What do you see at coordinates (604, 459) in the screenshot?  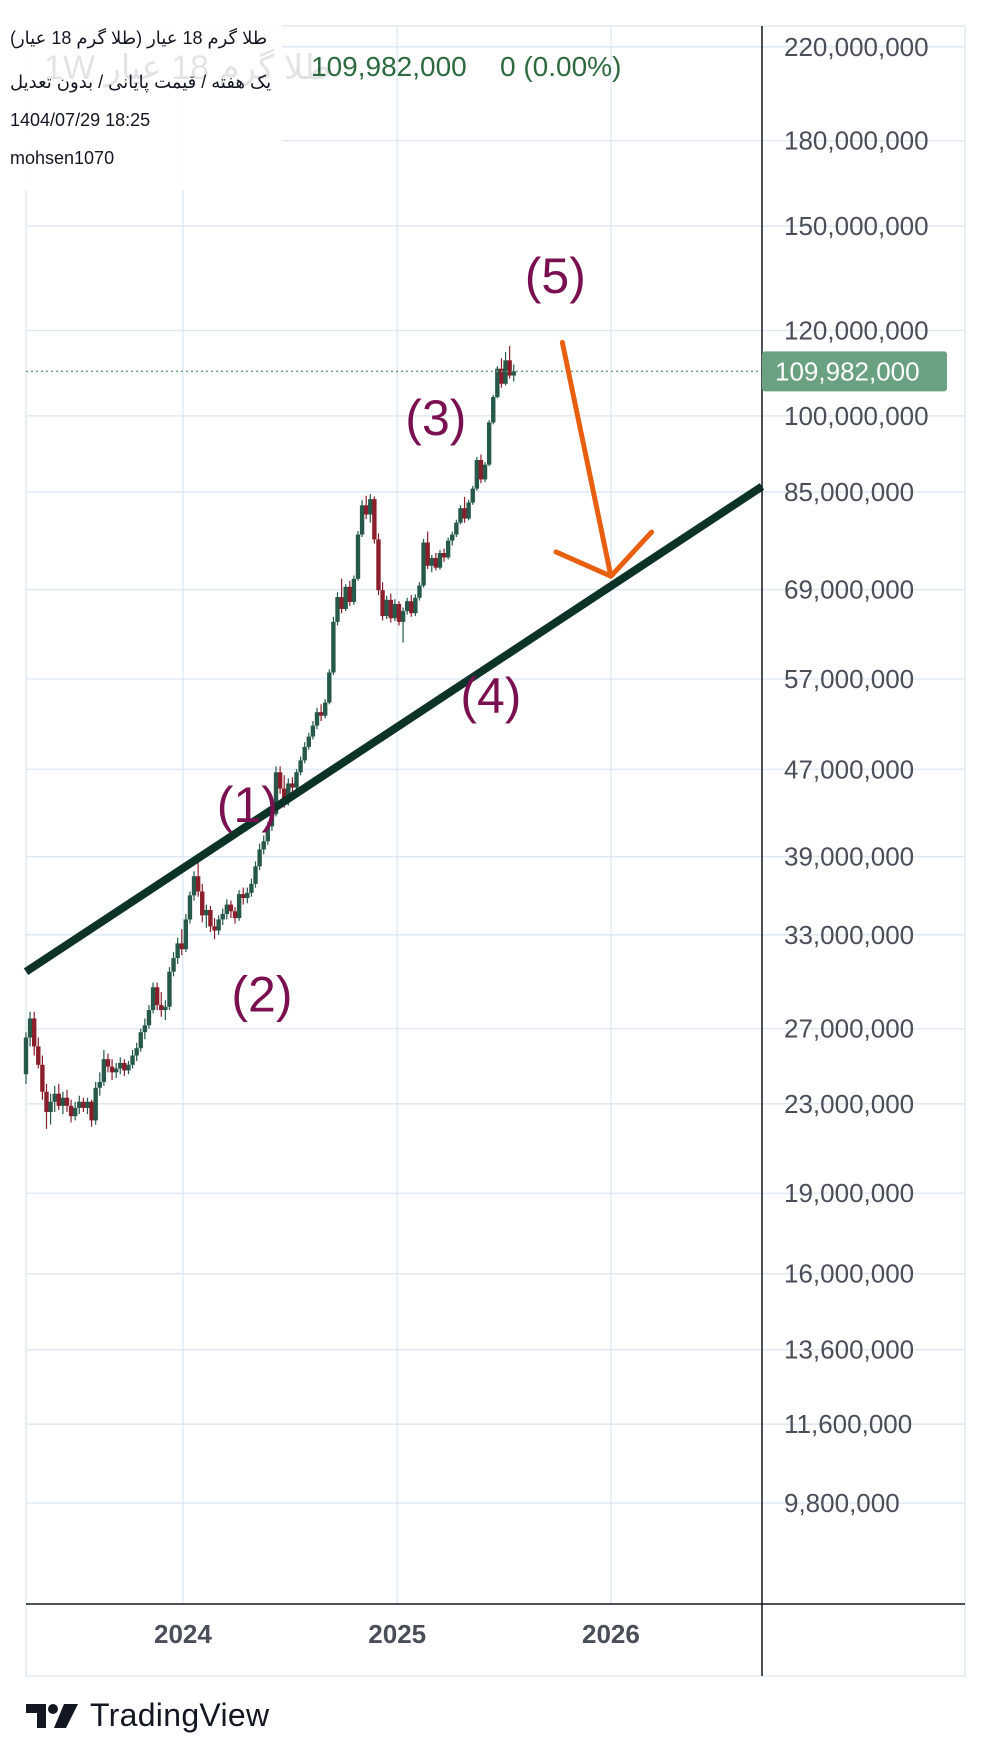 I see `down-arrow` at bounding box center [604, 459].